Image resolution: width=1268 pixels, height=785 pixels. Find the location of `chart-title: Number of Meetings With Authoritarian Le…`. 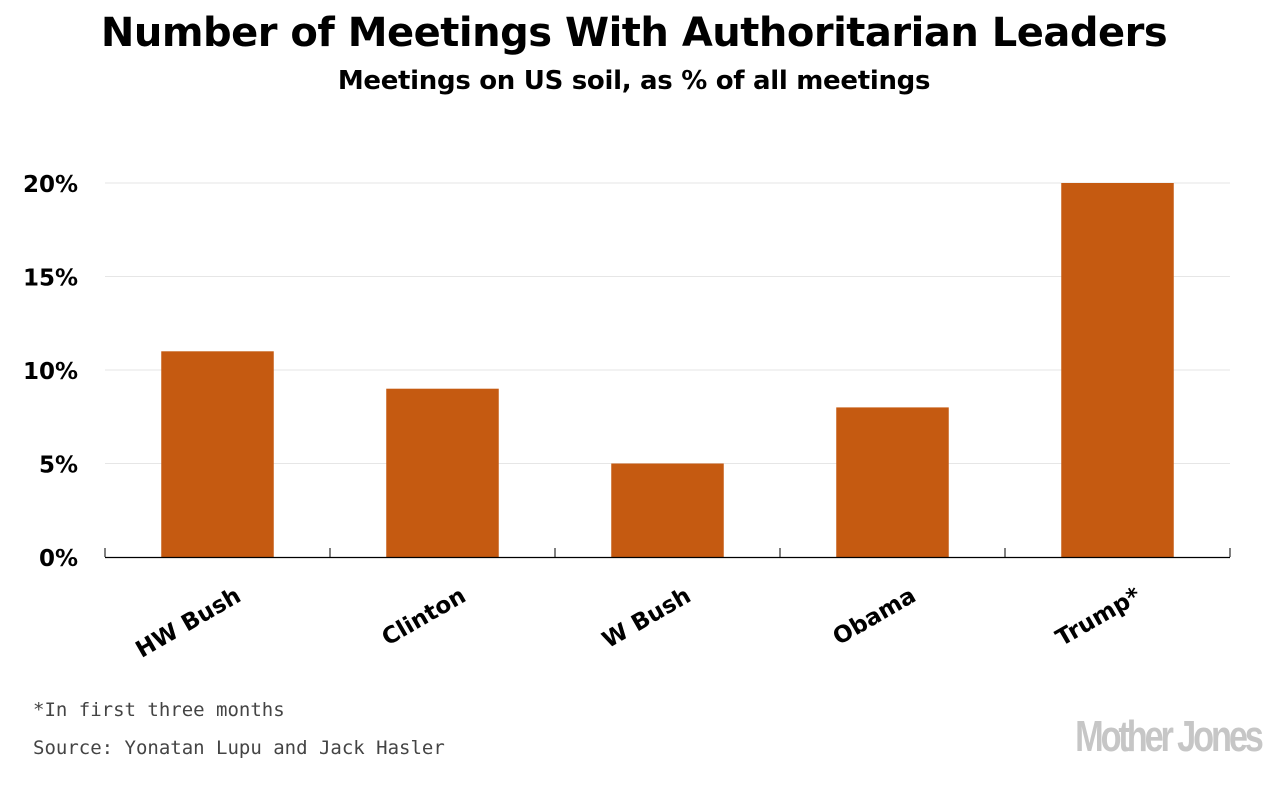

chart-title: Number of Meetings With Authoritarian Le… is located at coordinates (634, 33).